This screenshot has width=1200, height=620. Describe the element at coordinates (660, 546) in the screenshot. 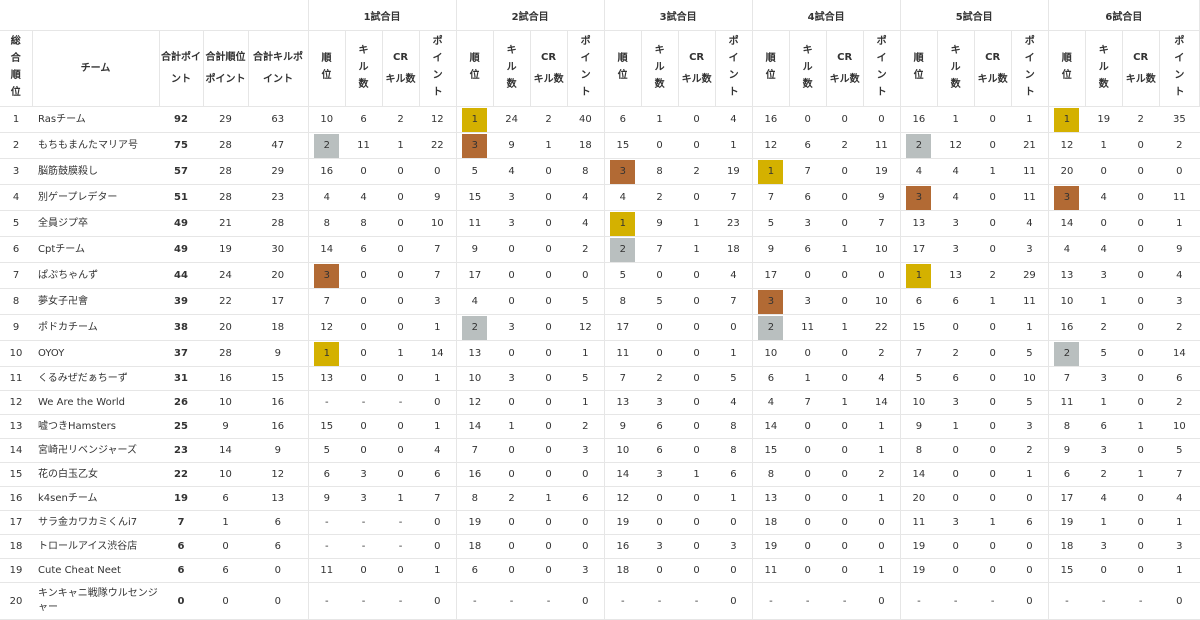

I see `game-kills-cell: 3` at that location.